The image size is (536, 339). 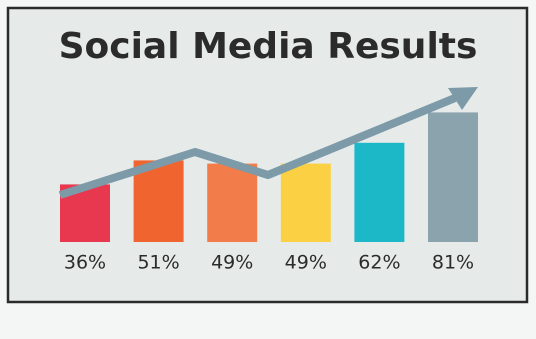 What do you see at coordinates (85, 263) in the screenshot?
I see `value-label: 36%` at bounding box center [85, 263].